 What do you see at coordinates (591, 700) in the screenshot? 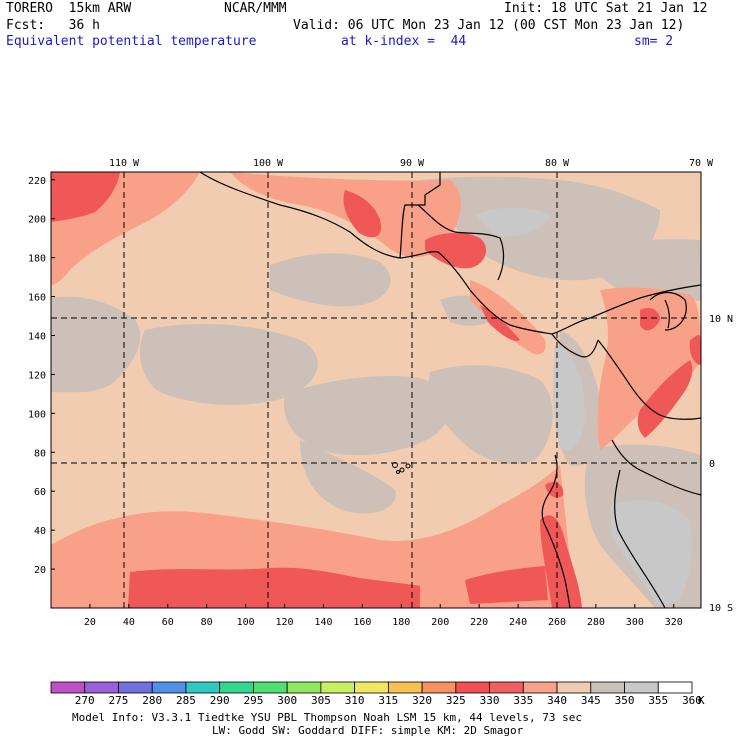
I see `colorbar-label: 345` at bounding box center [591, 700].